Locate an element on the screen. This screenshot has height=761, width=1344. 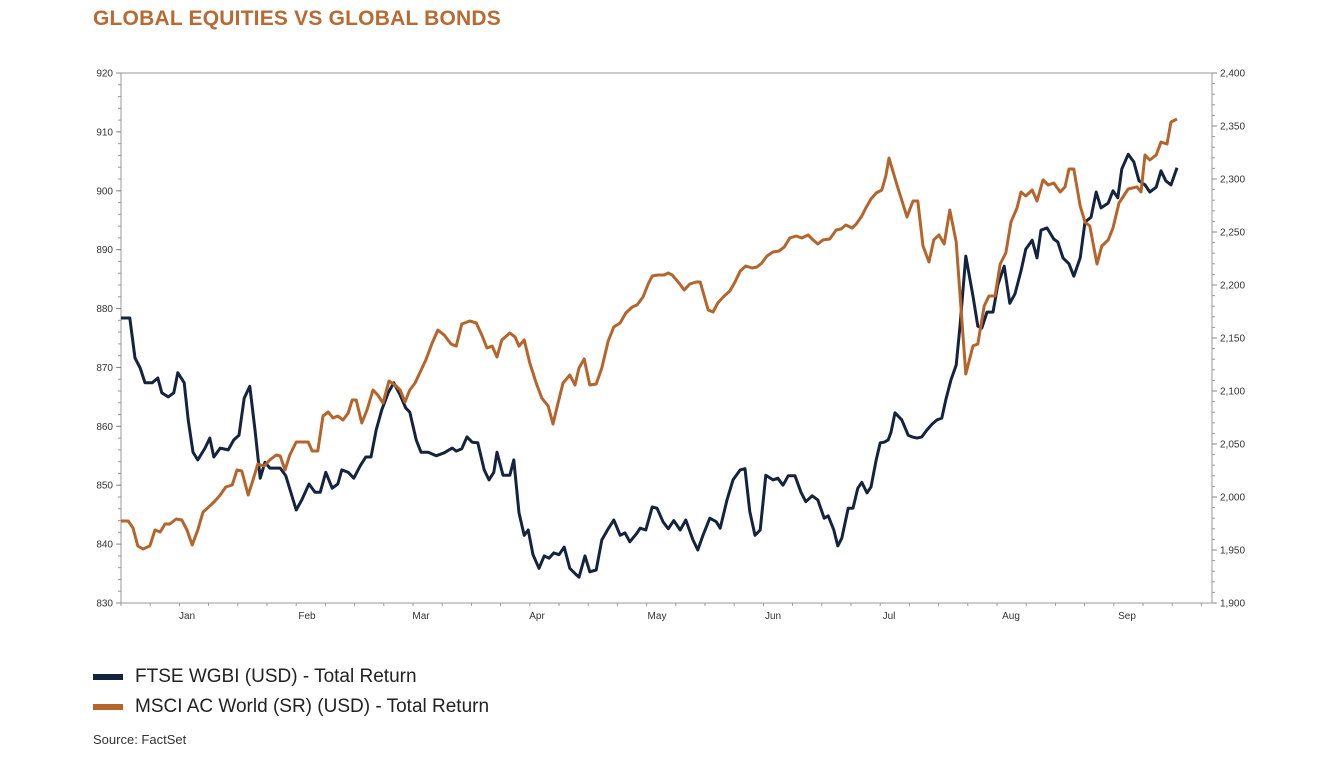
y-left-tick-label: 900 is located at coordinates (104, 191).